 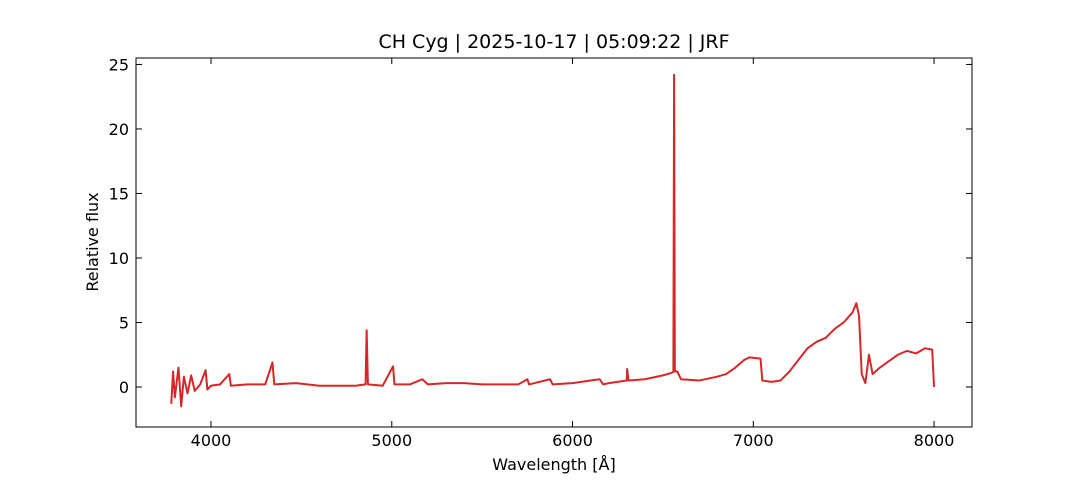 What do you see at coordinates (211, 440) in the screenshot?
I see `x-tick-label: 4000` at bounding box center [211, 440].